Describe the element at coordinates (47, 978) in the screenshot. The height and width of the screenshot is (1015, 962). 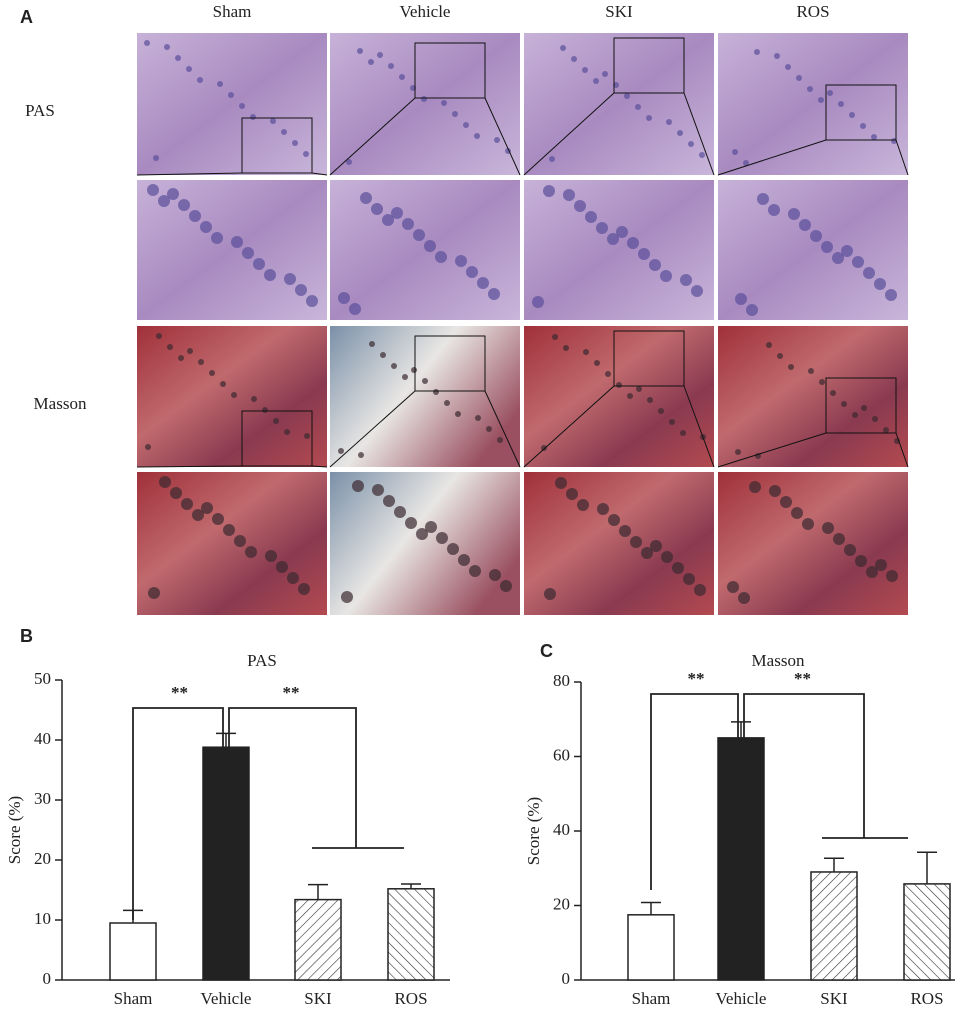
I see `y-tick-label: 0` at that location.